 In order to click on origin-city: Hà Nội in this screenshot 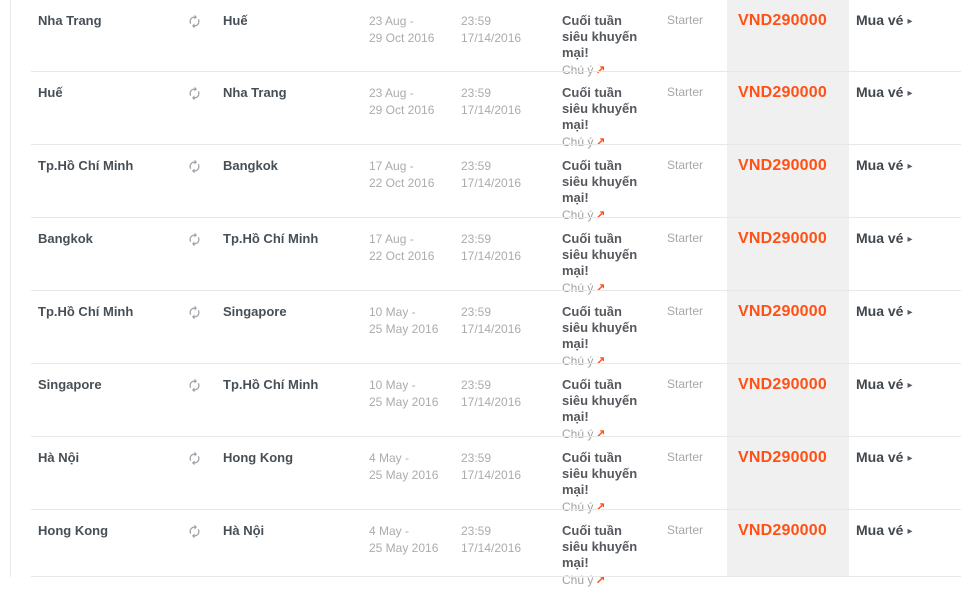, I will do `click(59, 457)`.